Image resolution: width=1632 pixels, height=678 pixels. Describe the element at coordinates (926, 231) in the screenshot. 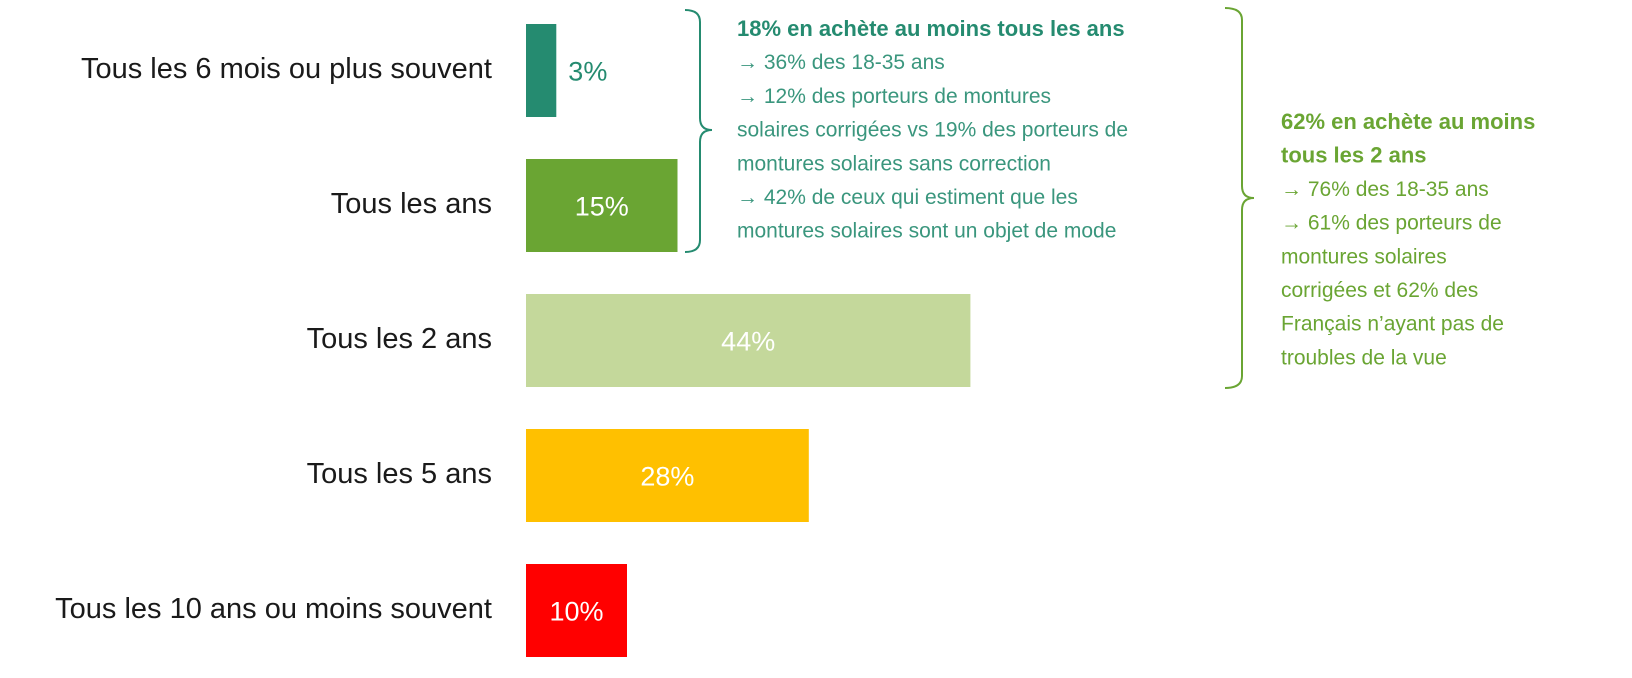

I see `annotation-line: montures solaires sont un objet de mode` at that location.